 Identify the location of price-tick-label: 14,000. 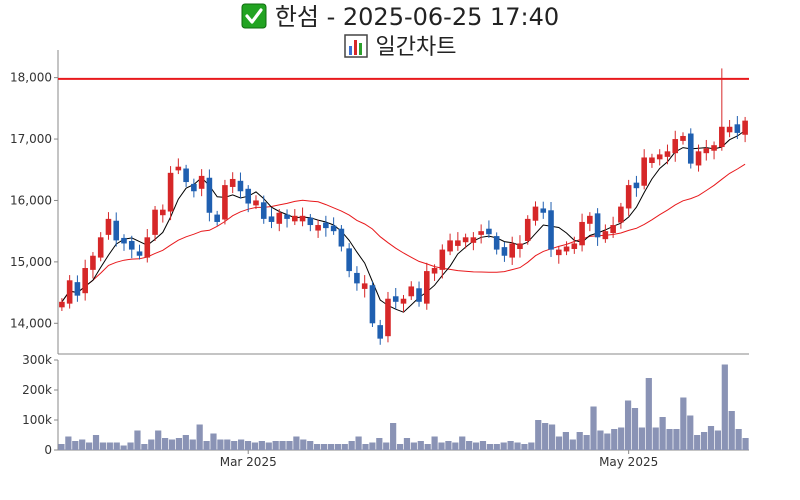
(31, 323).